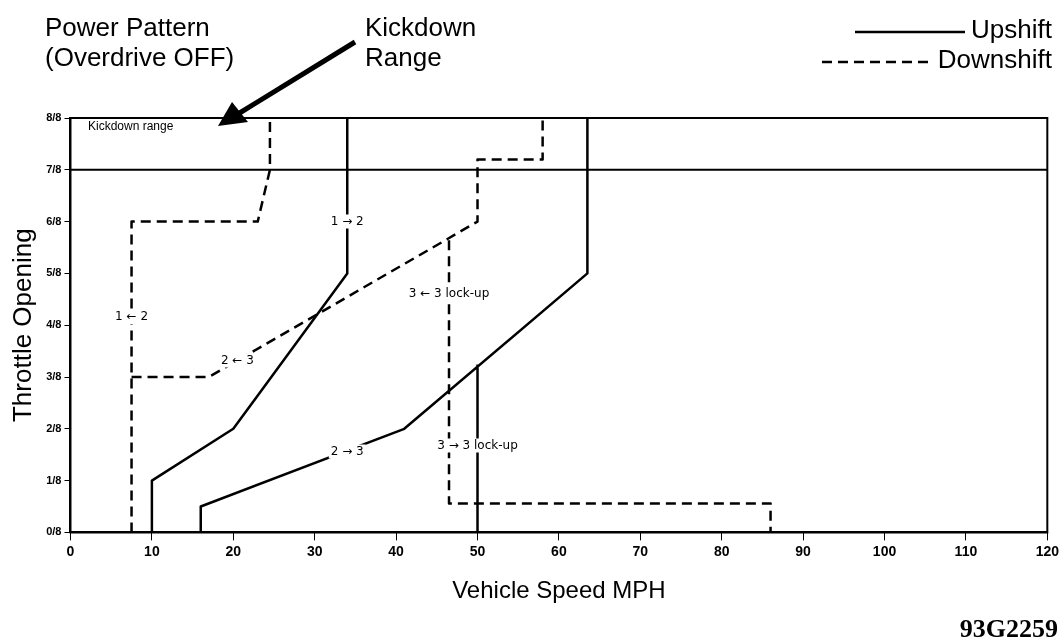 This screenshot has height=644, width=1062. I want to click on x-tick-label: 0, so click(70, 550).